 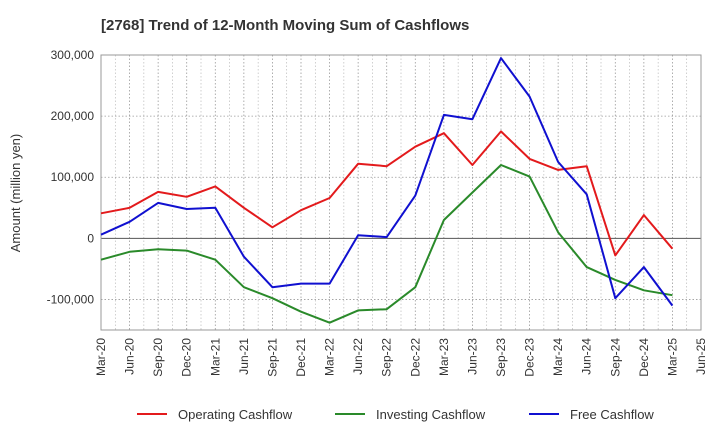 I want to click on x-tick-label: Mar-25, so click(x=672, y=357).